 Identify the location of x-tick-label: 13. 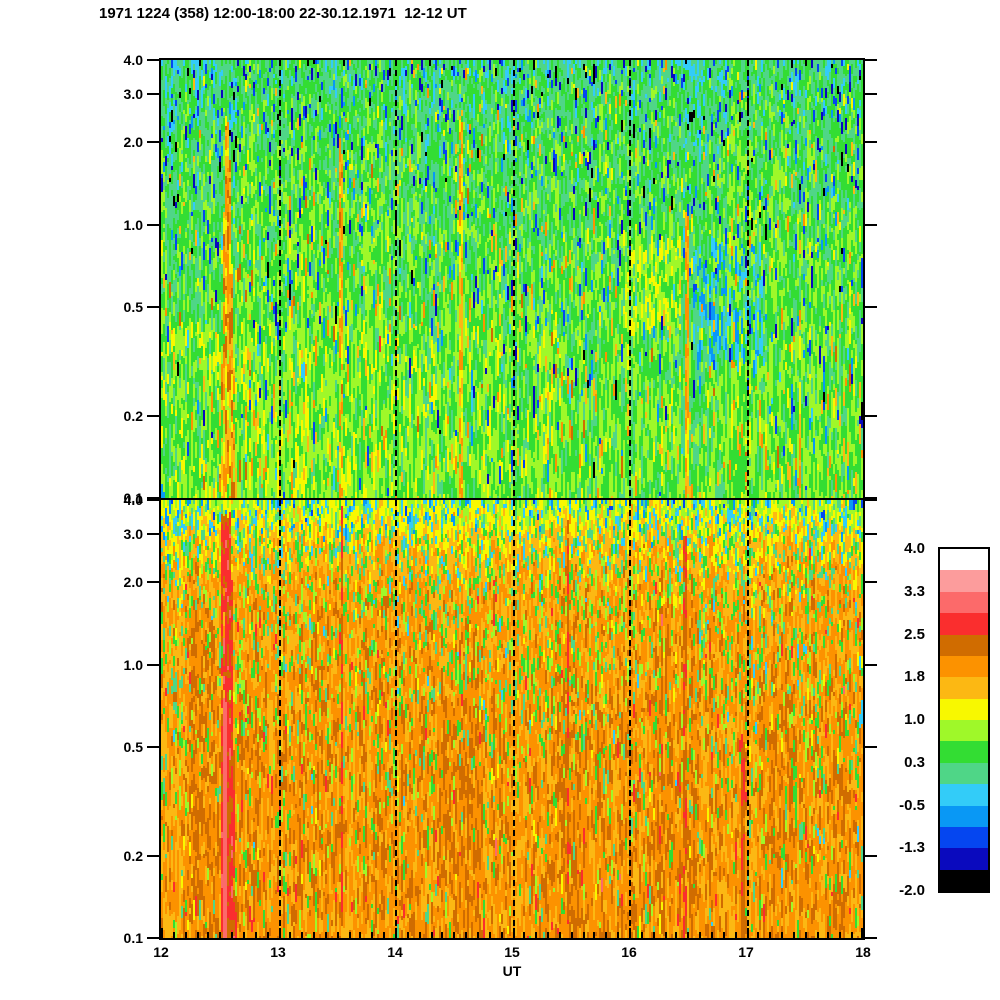
(278, 952).